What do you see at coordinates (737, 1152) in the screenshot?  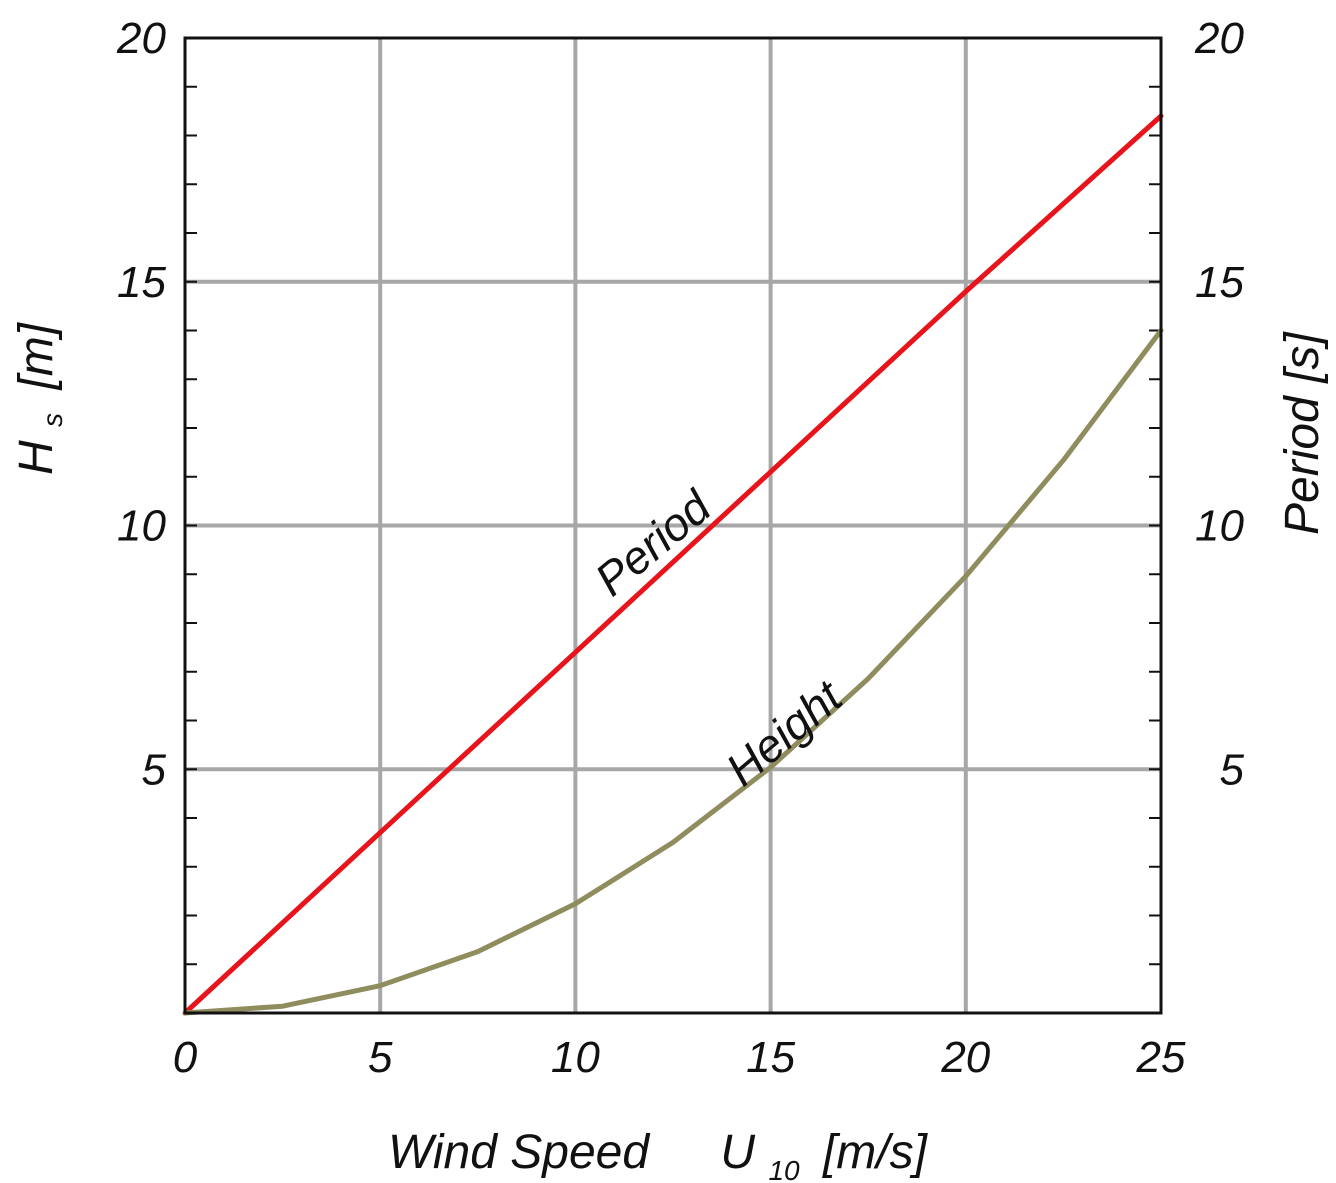 I see `x-axis-symbol: U` at bounding box center [737, 1152].